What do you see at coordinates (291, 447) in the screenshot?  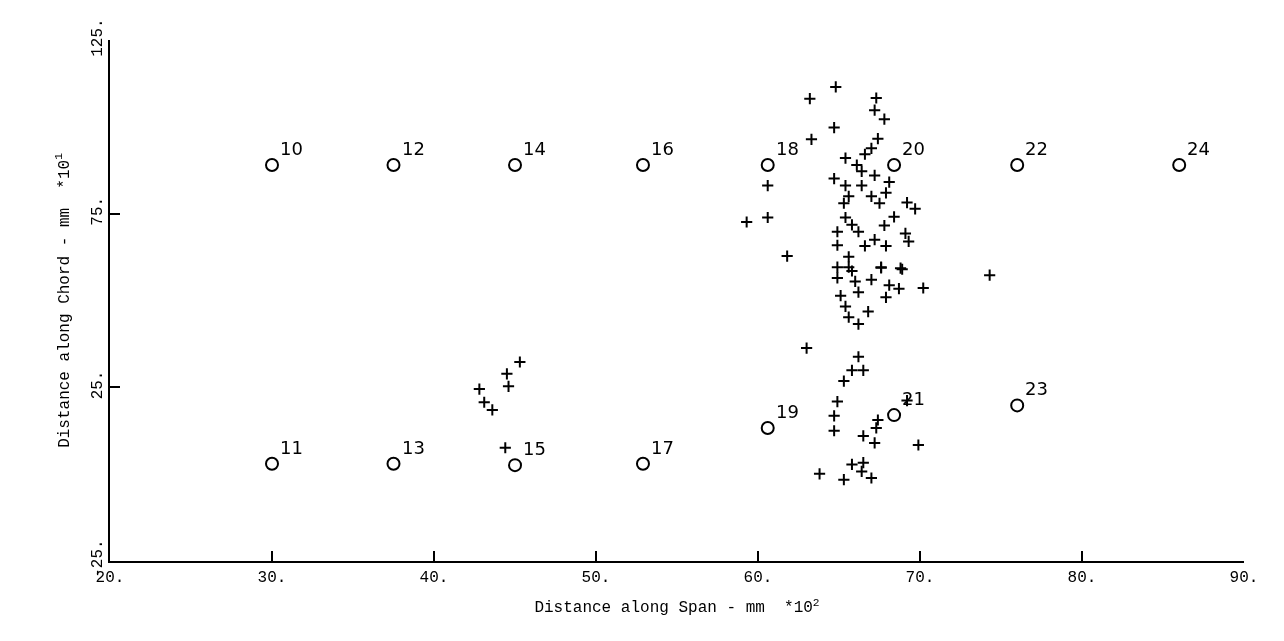 I see `annotation: 11` at bounding box center [291, 447].